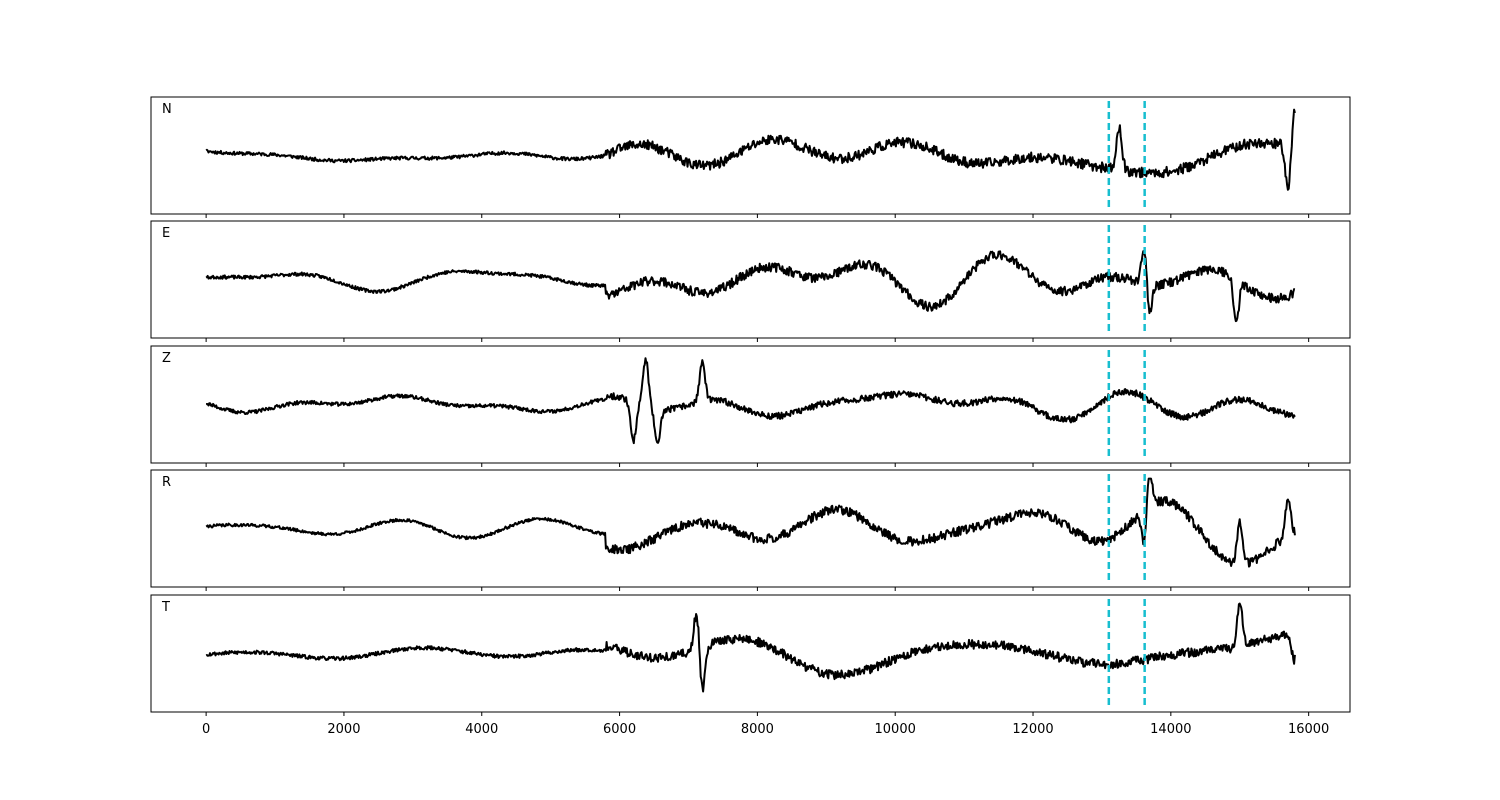 The image size is (1500, 800). What do you see at coordinates (165, 607) in the screenshot?
I see `panel-label: T` at bounding box center [165, 607].